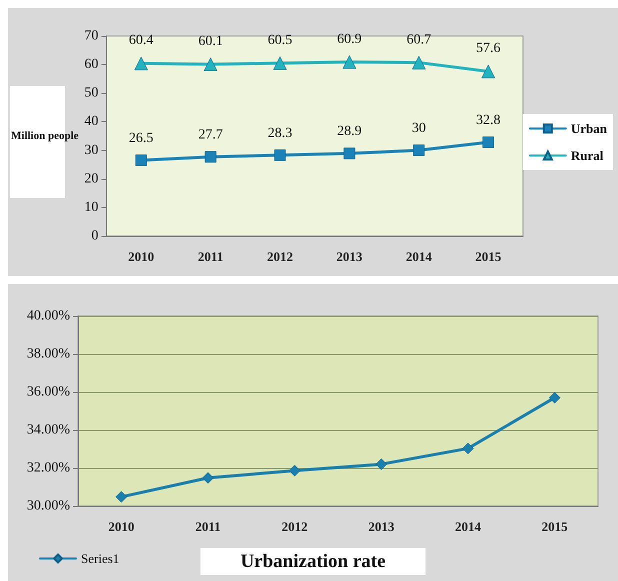  What do you see at coordinates (94, 236) in the screenshot?
I see `y-tick-label: 0` at bounding box center [94, 236].